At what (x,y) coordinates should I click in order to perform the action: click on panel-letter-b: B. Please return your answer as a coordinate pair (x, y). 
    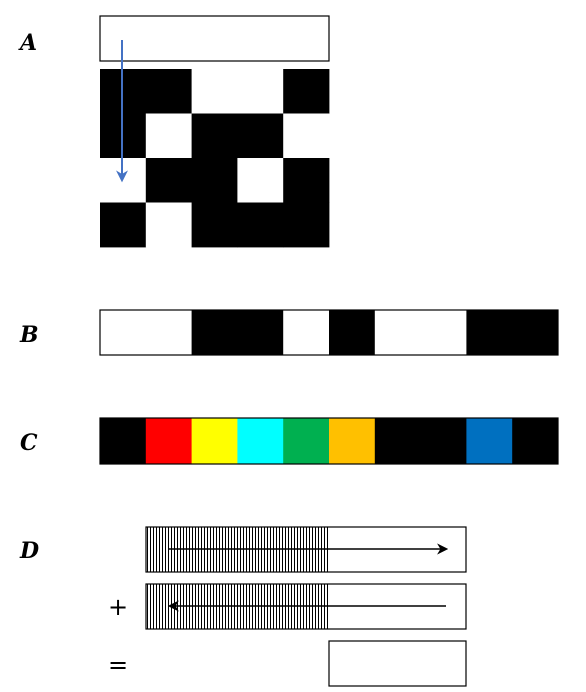
    Looking at the image, I should click on (29, 335).